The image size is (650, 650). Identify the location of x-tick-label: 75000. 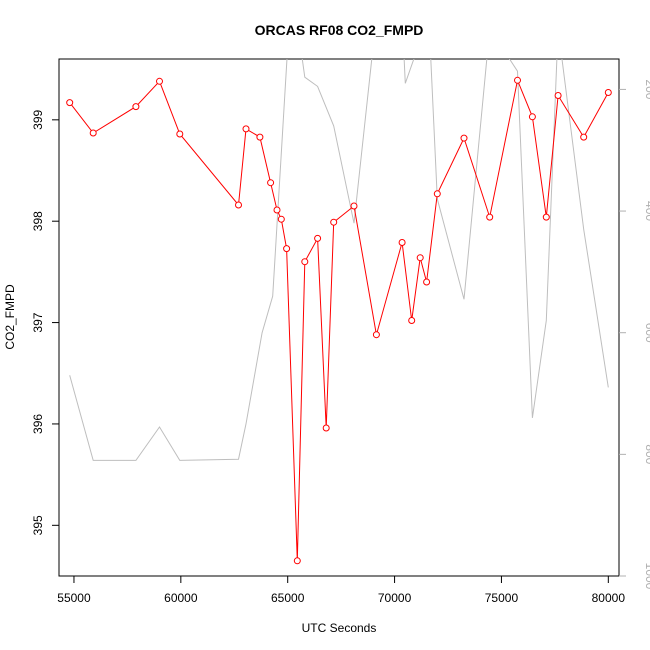
(502, 598).